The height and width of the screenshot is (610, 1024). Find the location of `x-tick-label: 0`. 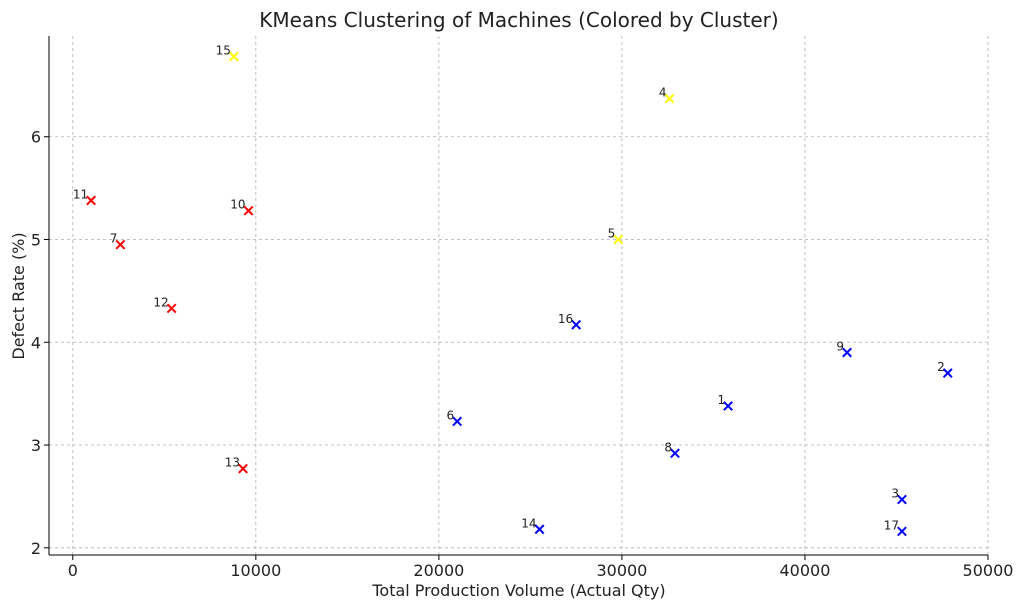

x-tick-label: 0 is located at coordinates (73, 570).